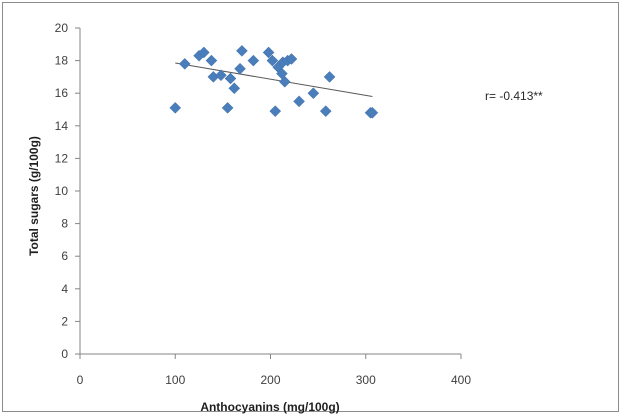 This screenshot has width=623, height=416. What do you see at coordinates (62, 158) in the screenshot?
I see `y-tick-label: 12` at bounding box center [62, 158].